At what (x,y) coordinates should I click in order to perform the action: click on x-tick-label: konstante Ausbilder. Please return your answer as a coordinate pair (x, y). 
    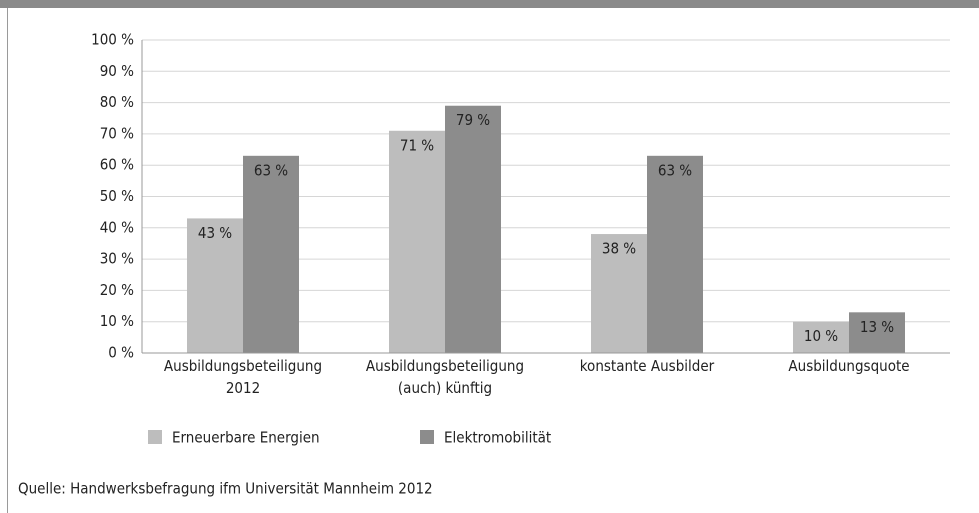
    Looking at the image, I should click on (647, 366).